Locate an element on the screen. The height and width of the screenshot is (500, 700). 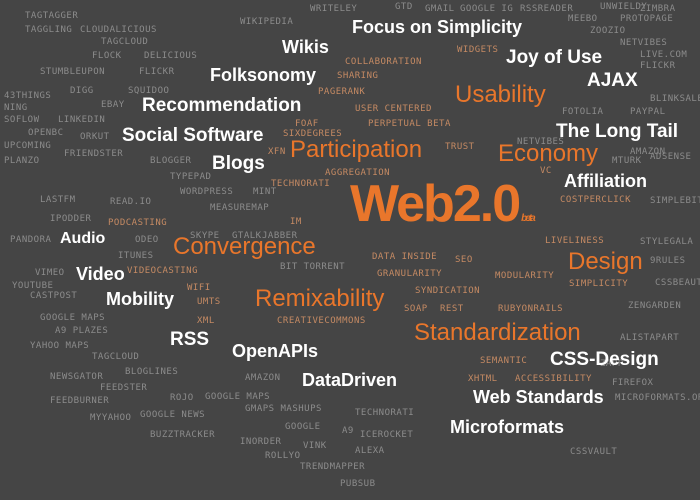
term-pagerank: PAGERANK is located at coordinates (342, 92).